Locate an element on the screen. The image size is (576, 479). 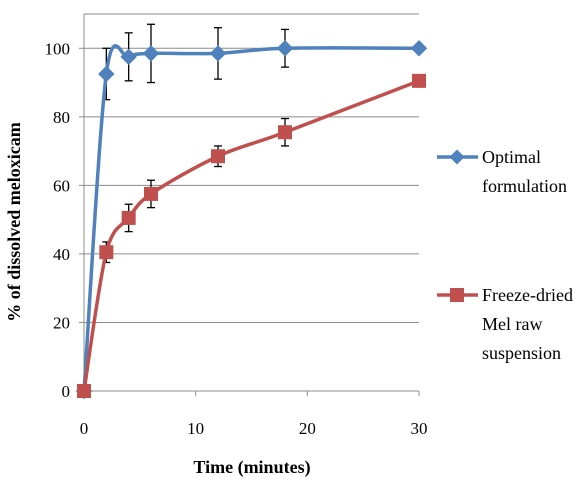
x-tick-label-0: 0 is located at coordinates (84, 428).